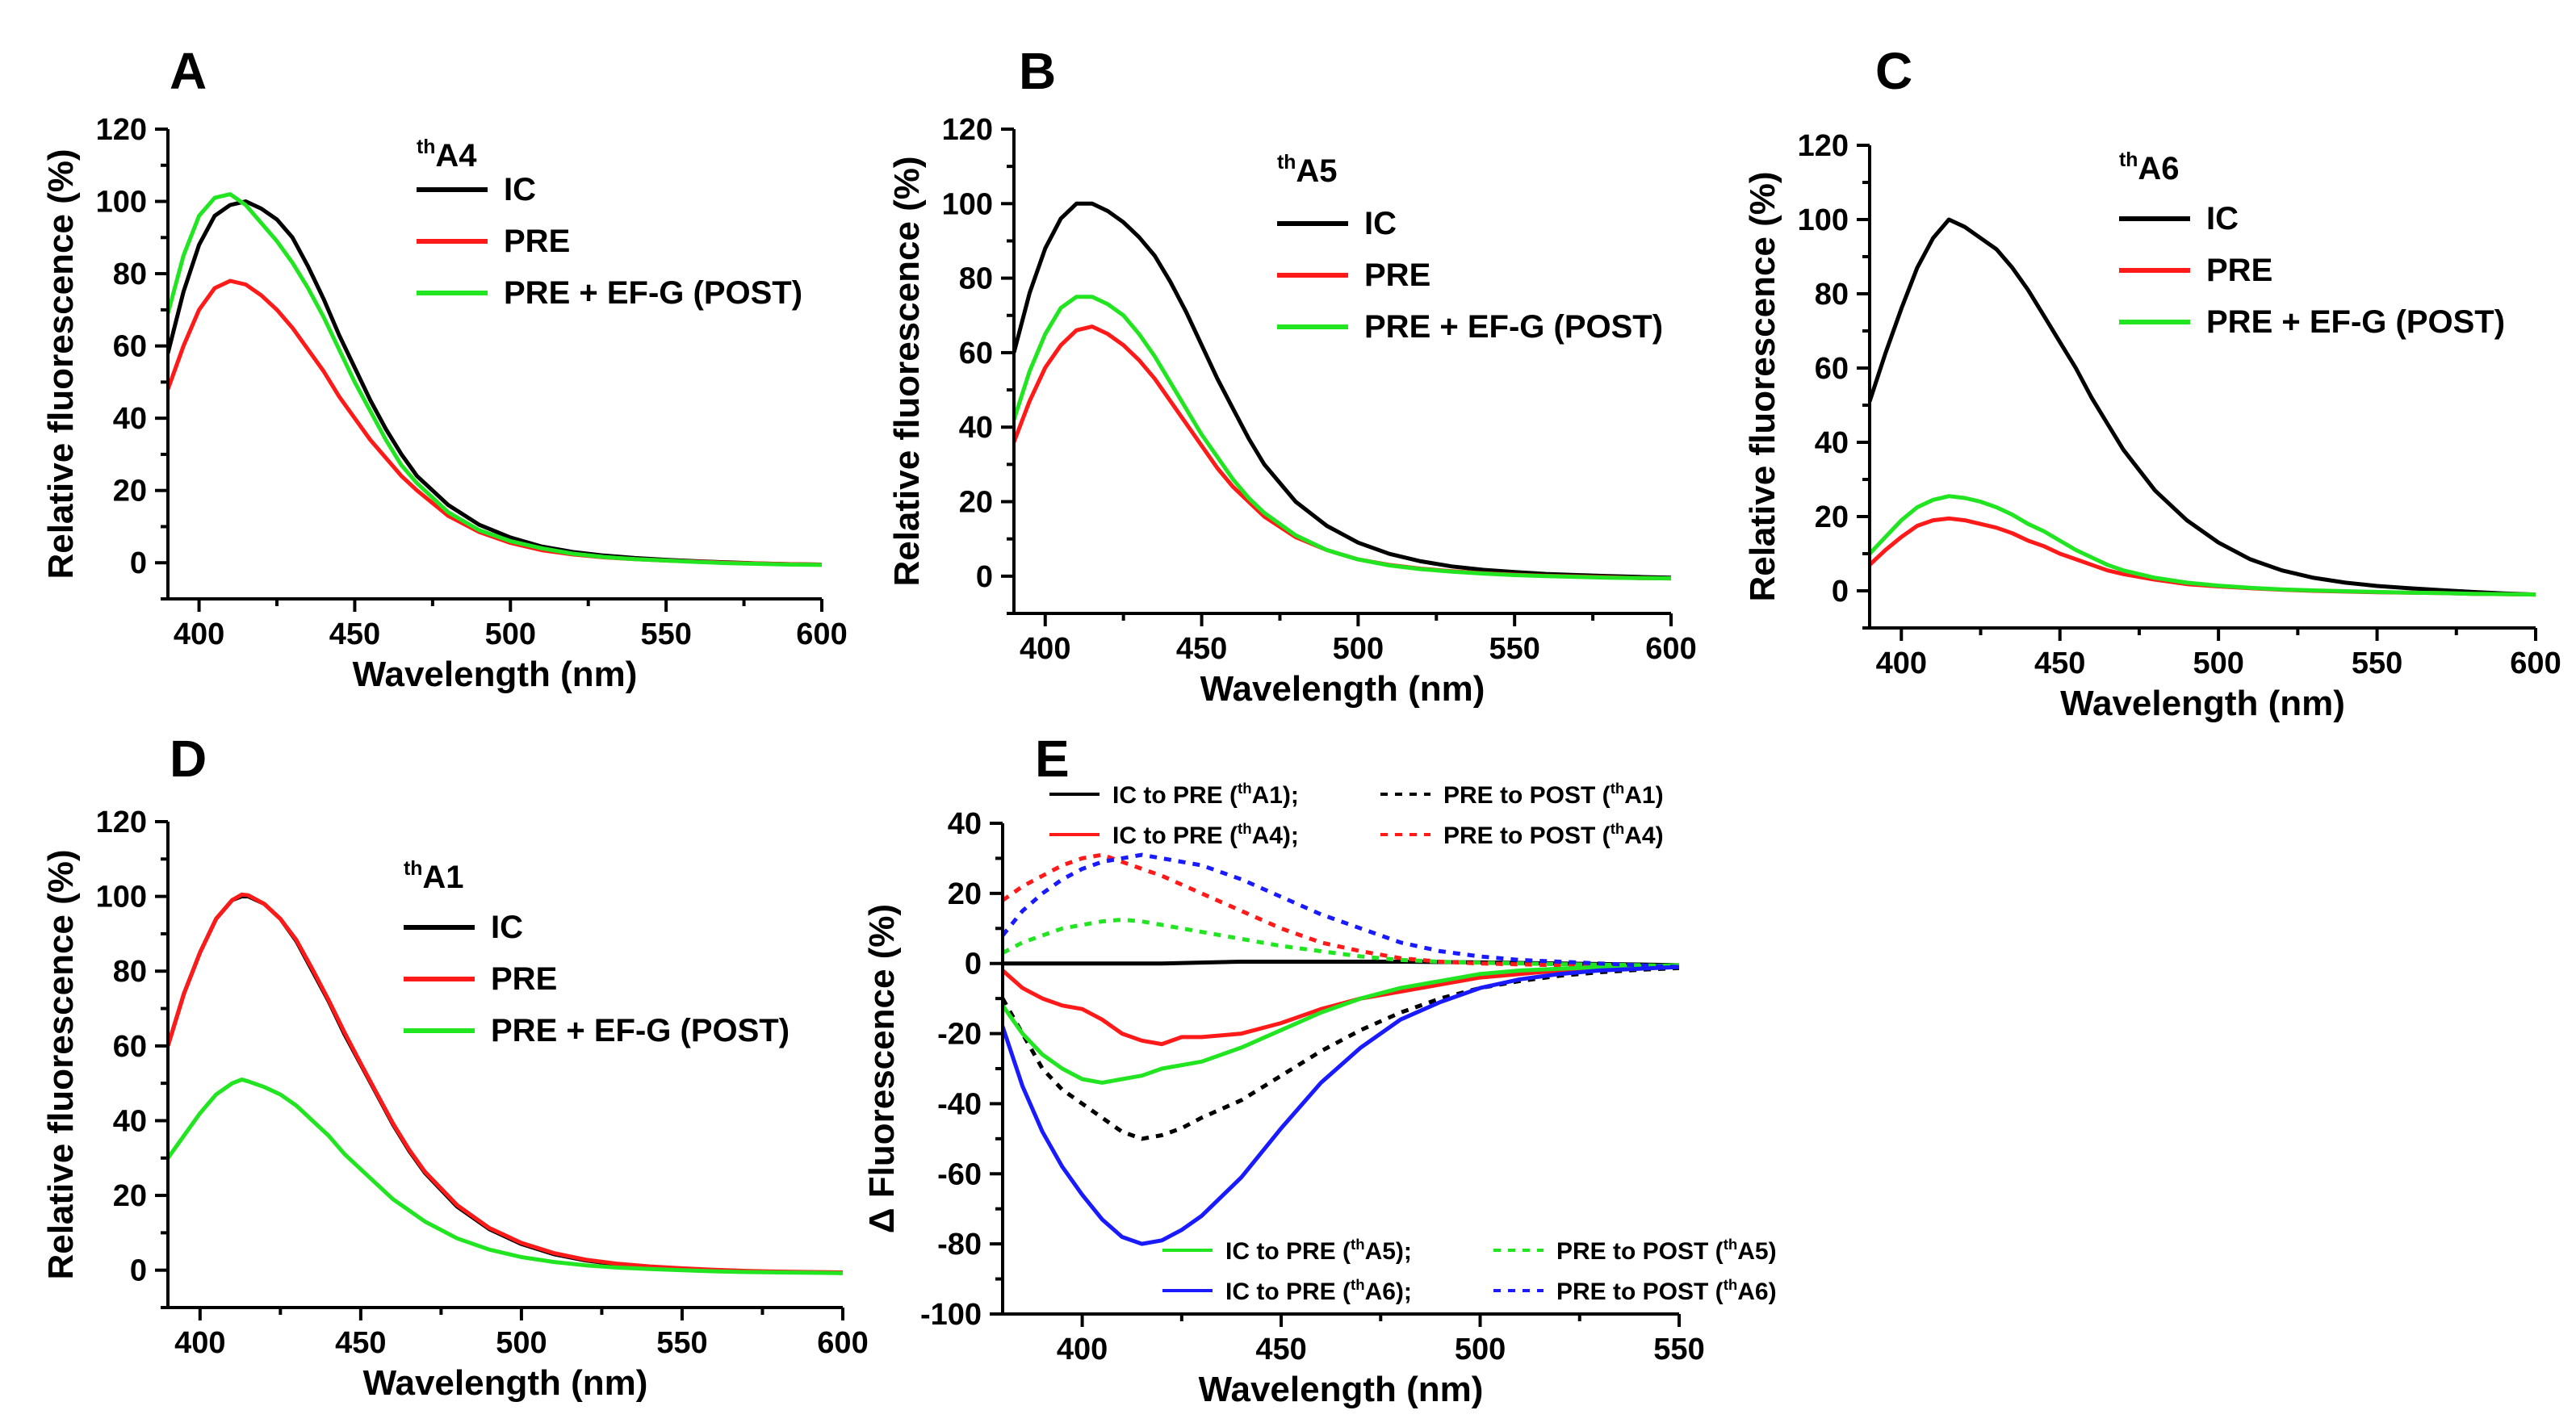 The image size is (2576, 1427). What do you see at coordinates (456, 156) in the screenshot?
I see `legend-title-name: A4` at bounding box center [456, 156].